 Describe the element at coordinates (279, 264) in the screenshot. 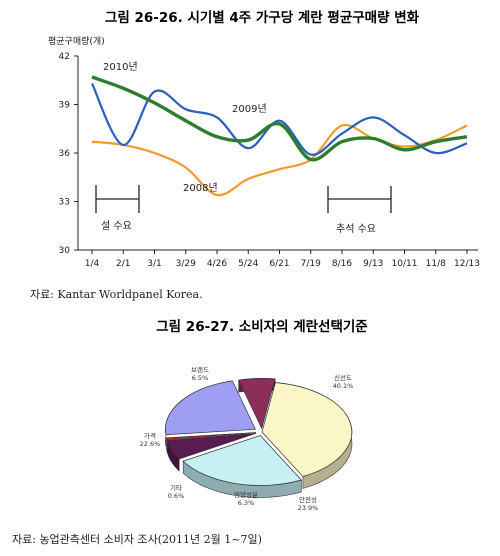

I see `x-tick-label: 6/21` at that location.